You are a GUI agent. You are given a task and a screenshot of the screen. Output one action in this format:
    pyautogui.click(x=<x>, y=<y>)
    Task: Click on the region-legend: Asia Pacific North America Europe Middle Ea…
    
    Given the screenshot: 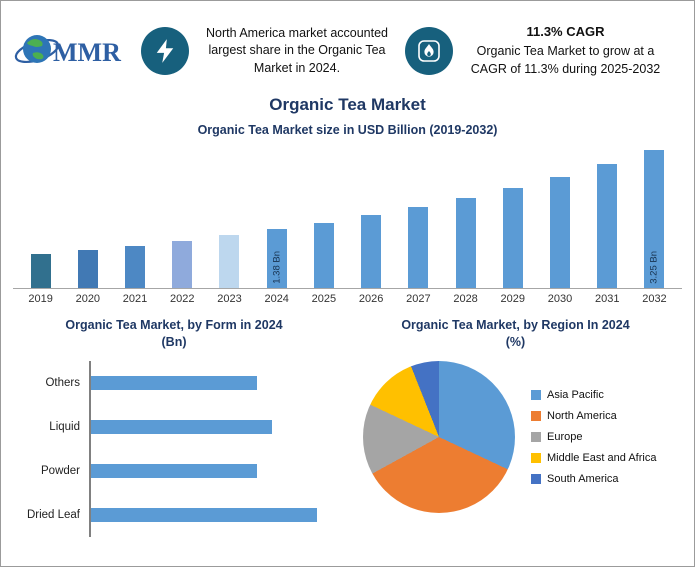 What is the action you would take?
    pyautogui.click(x=593, y=437)
    